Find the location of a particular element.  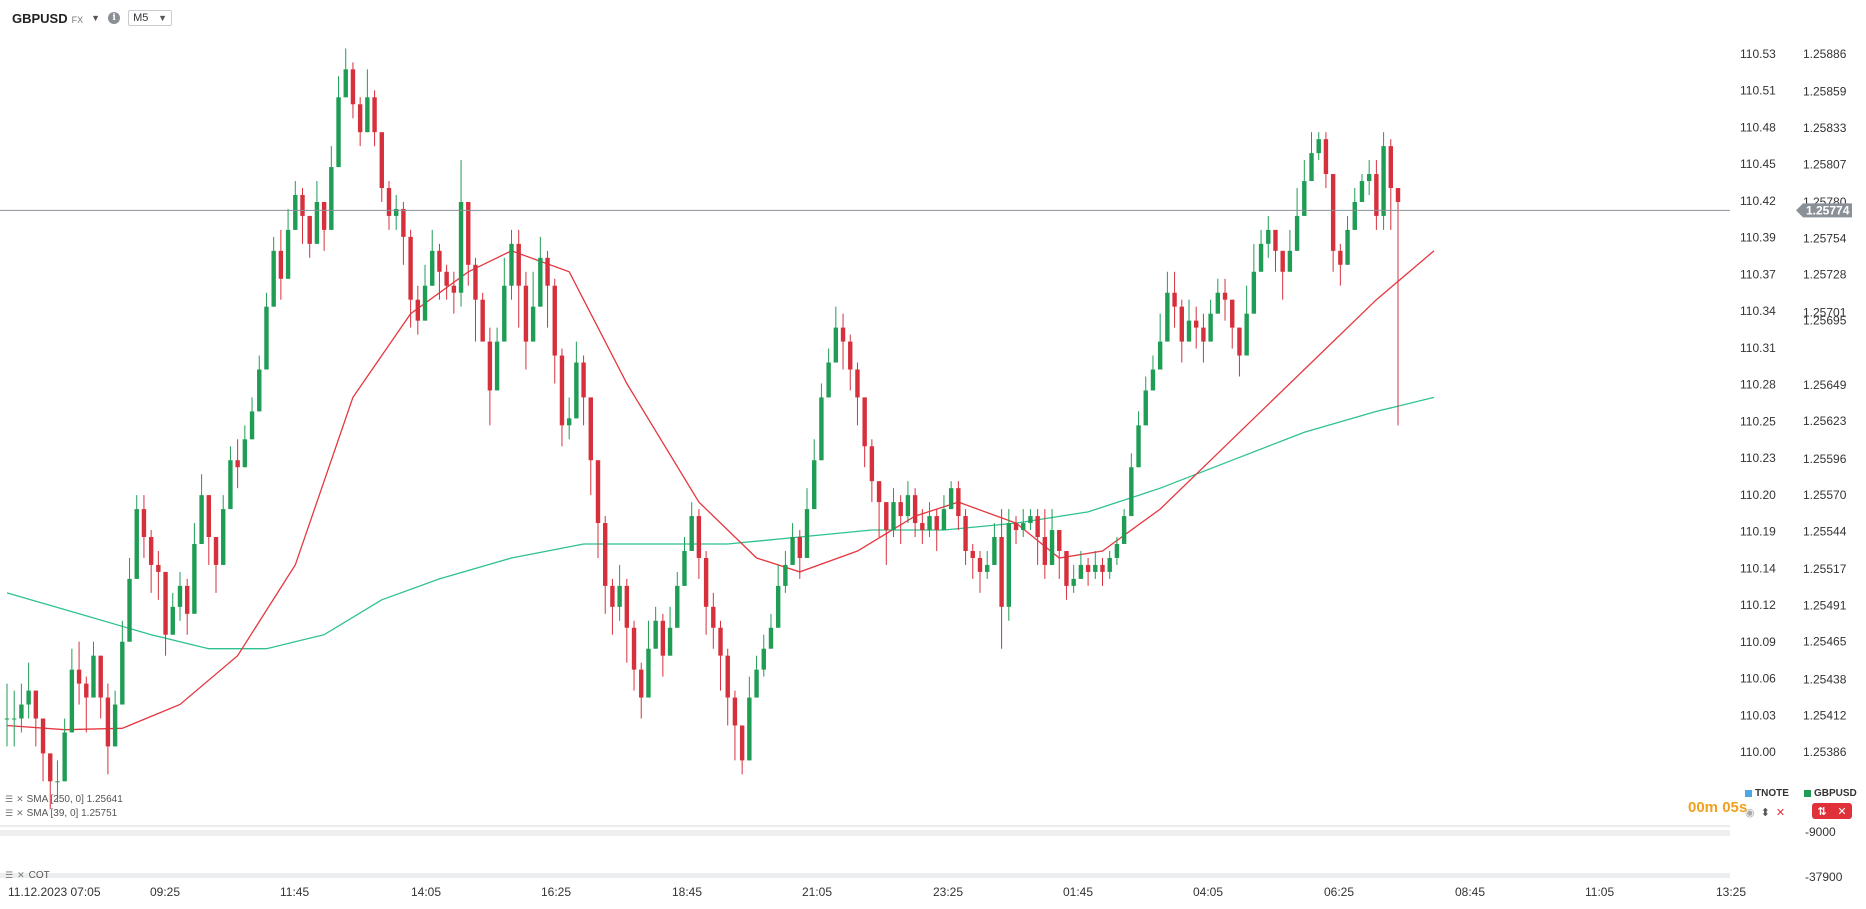

cot-legend: ☰ ✕ COT is located at coordinates (27, 875).